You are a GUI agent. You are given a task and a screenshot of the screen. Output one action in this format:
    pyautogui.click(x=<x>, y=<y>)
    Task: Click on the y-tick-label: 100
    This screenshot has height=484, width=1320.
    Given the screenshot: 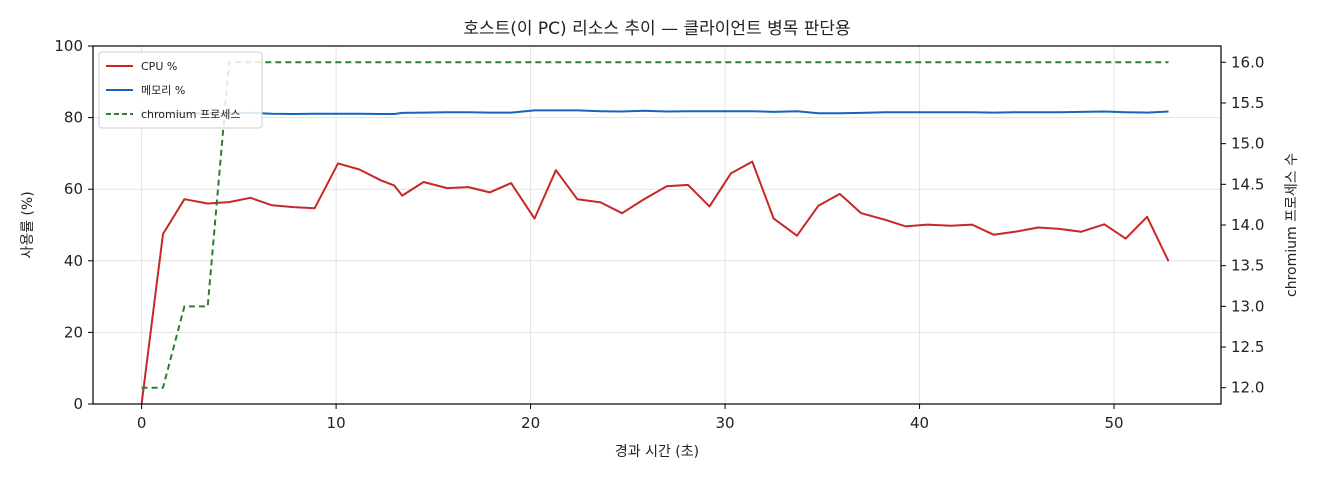 What is the action you would take?
    pyautogui.click(x=68, y=46)
    